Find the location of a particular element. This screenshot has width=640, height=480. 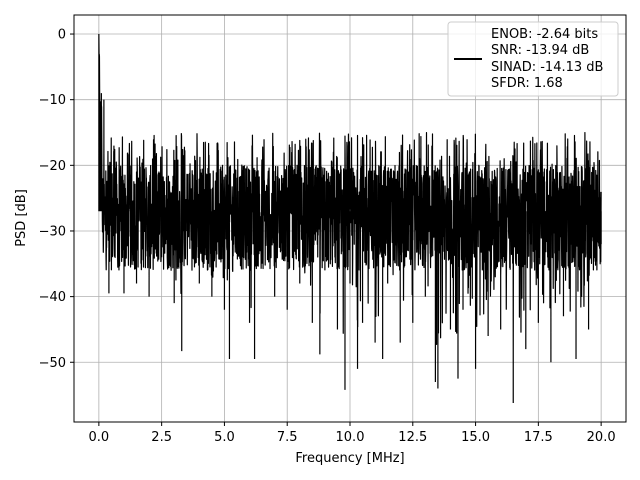

x-tick-label: 7.5 is located at coordinates (287, 437).